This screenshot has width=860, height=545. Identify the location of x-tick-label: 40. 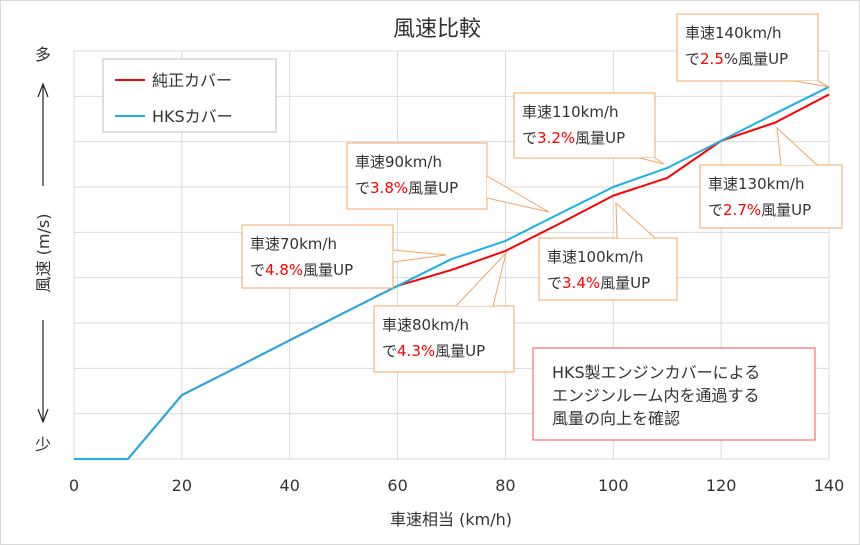
(290, 485).